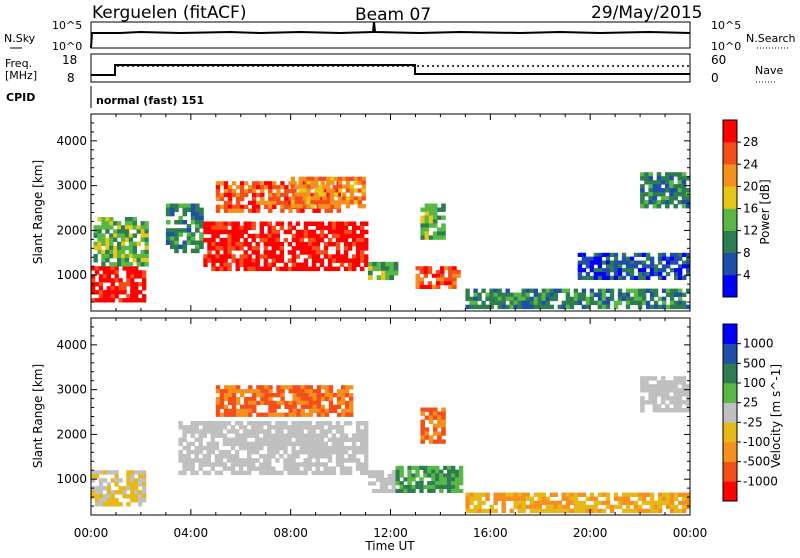  Describe the element at coordinates (750, 142) in the screenshot. I see `power-colorbar-tick-label: 28` at that location.